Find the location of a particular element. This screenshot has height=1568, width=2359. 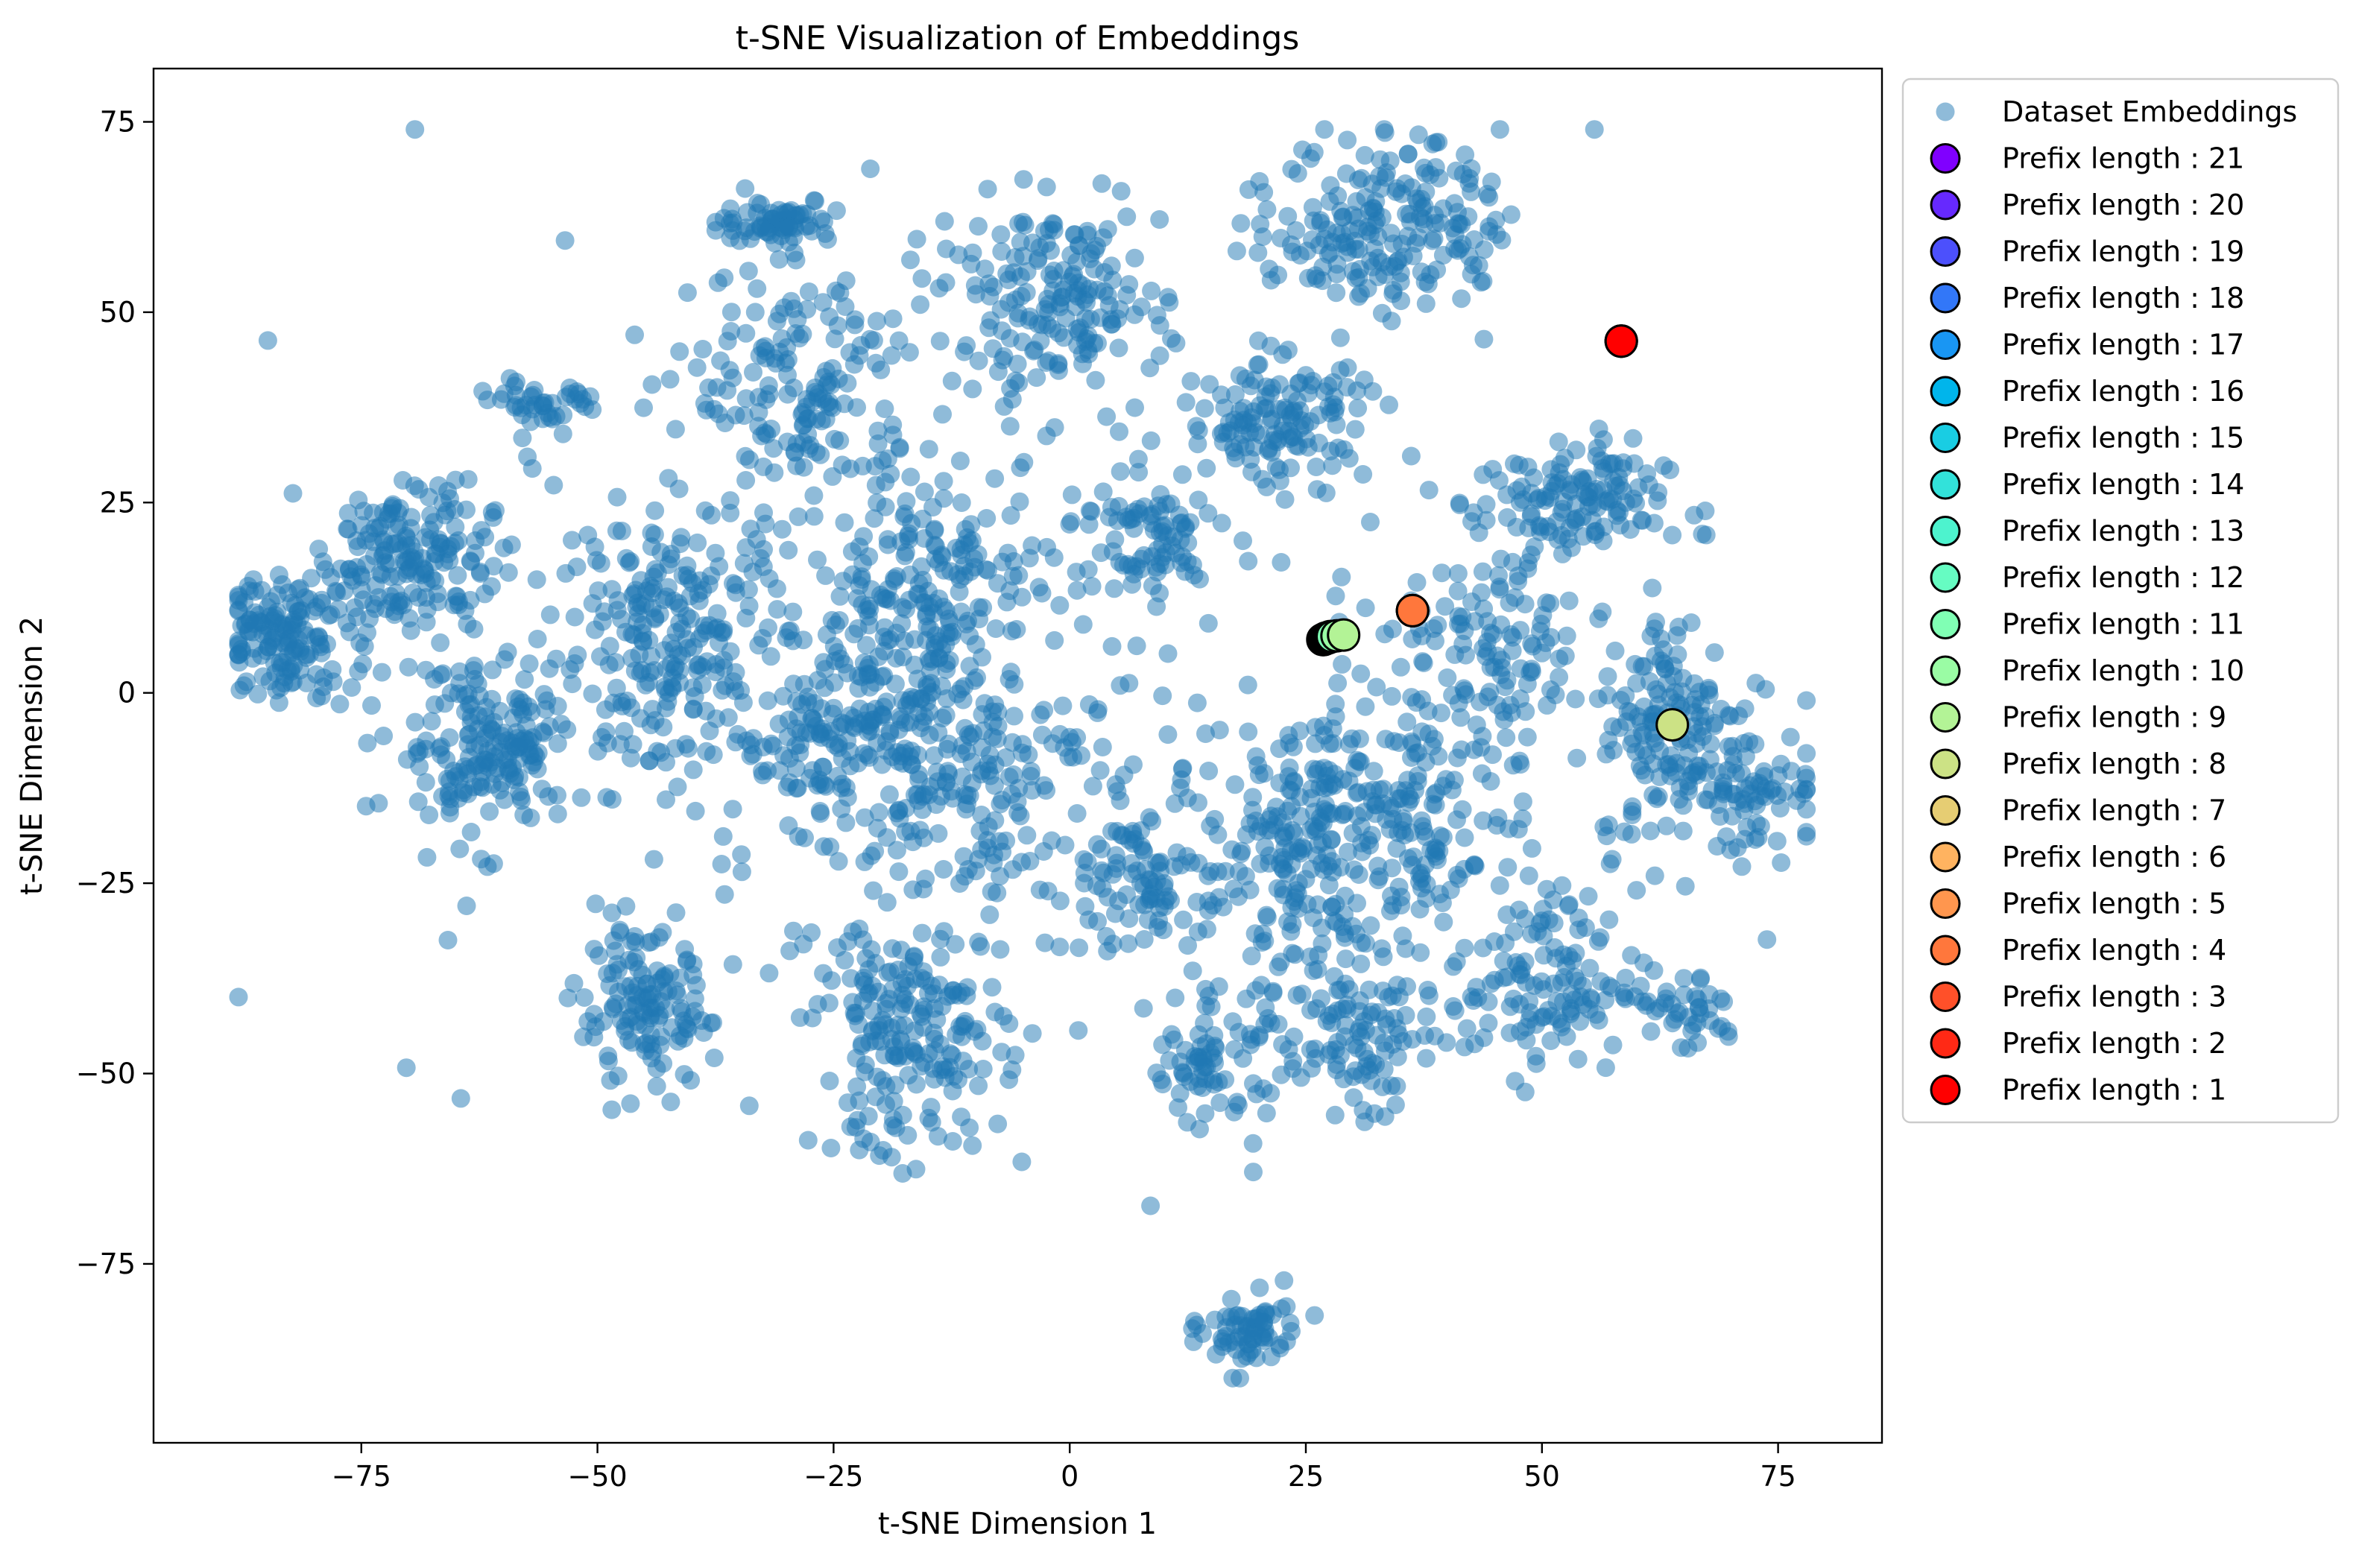

legend-label: Prefix length : 17 is located at coordinates (2123, 345).